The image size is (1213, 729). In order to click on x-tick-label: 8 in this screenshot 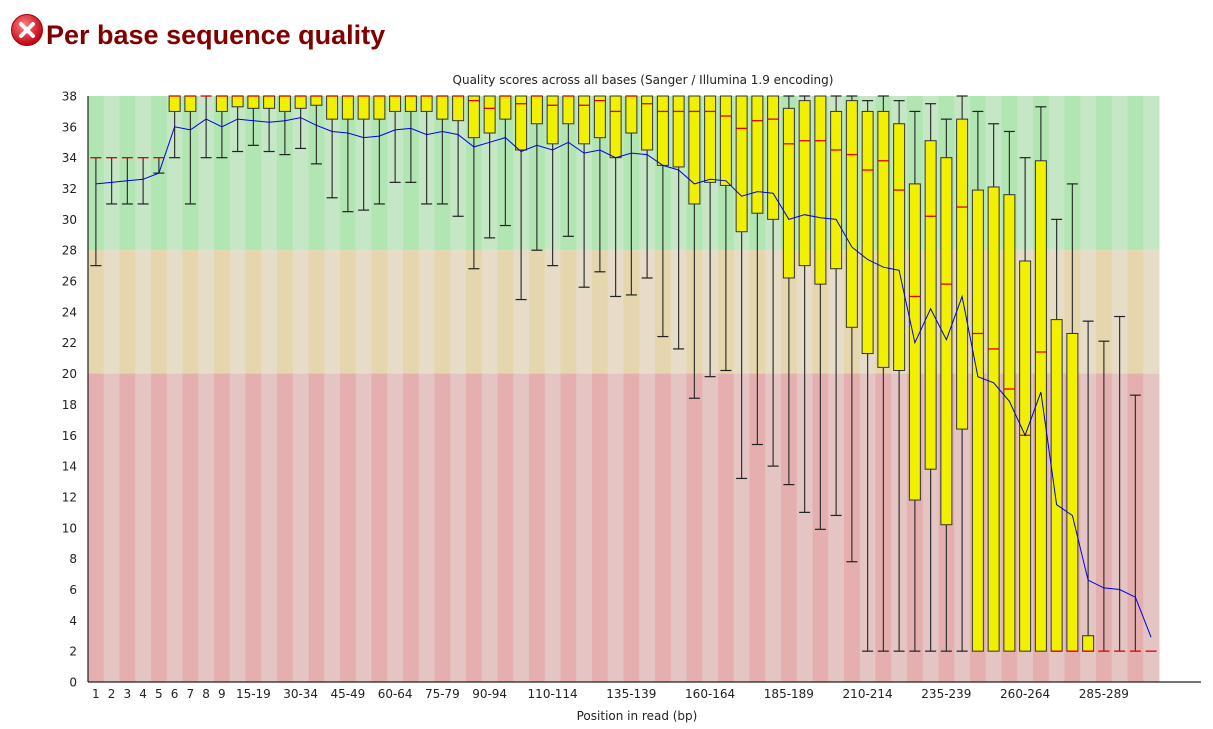, I will do `click(206, 694)`.